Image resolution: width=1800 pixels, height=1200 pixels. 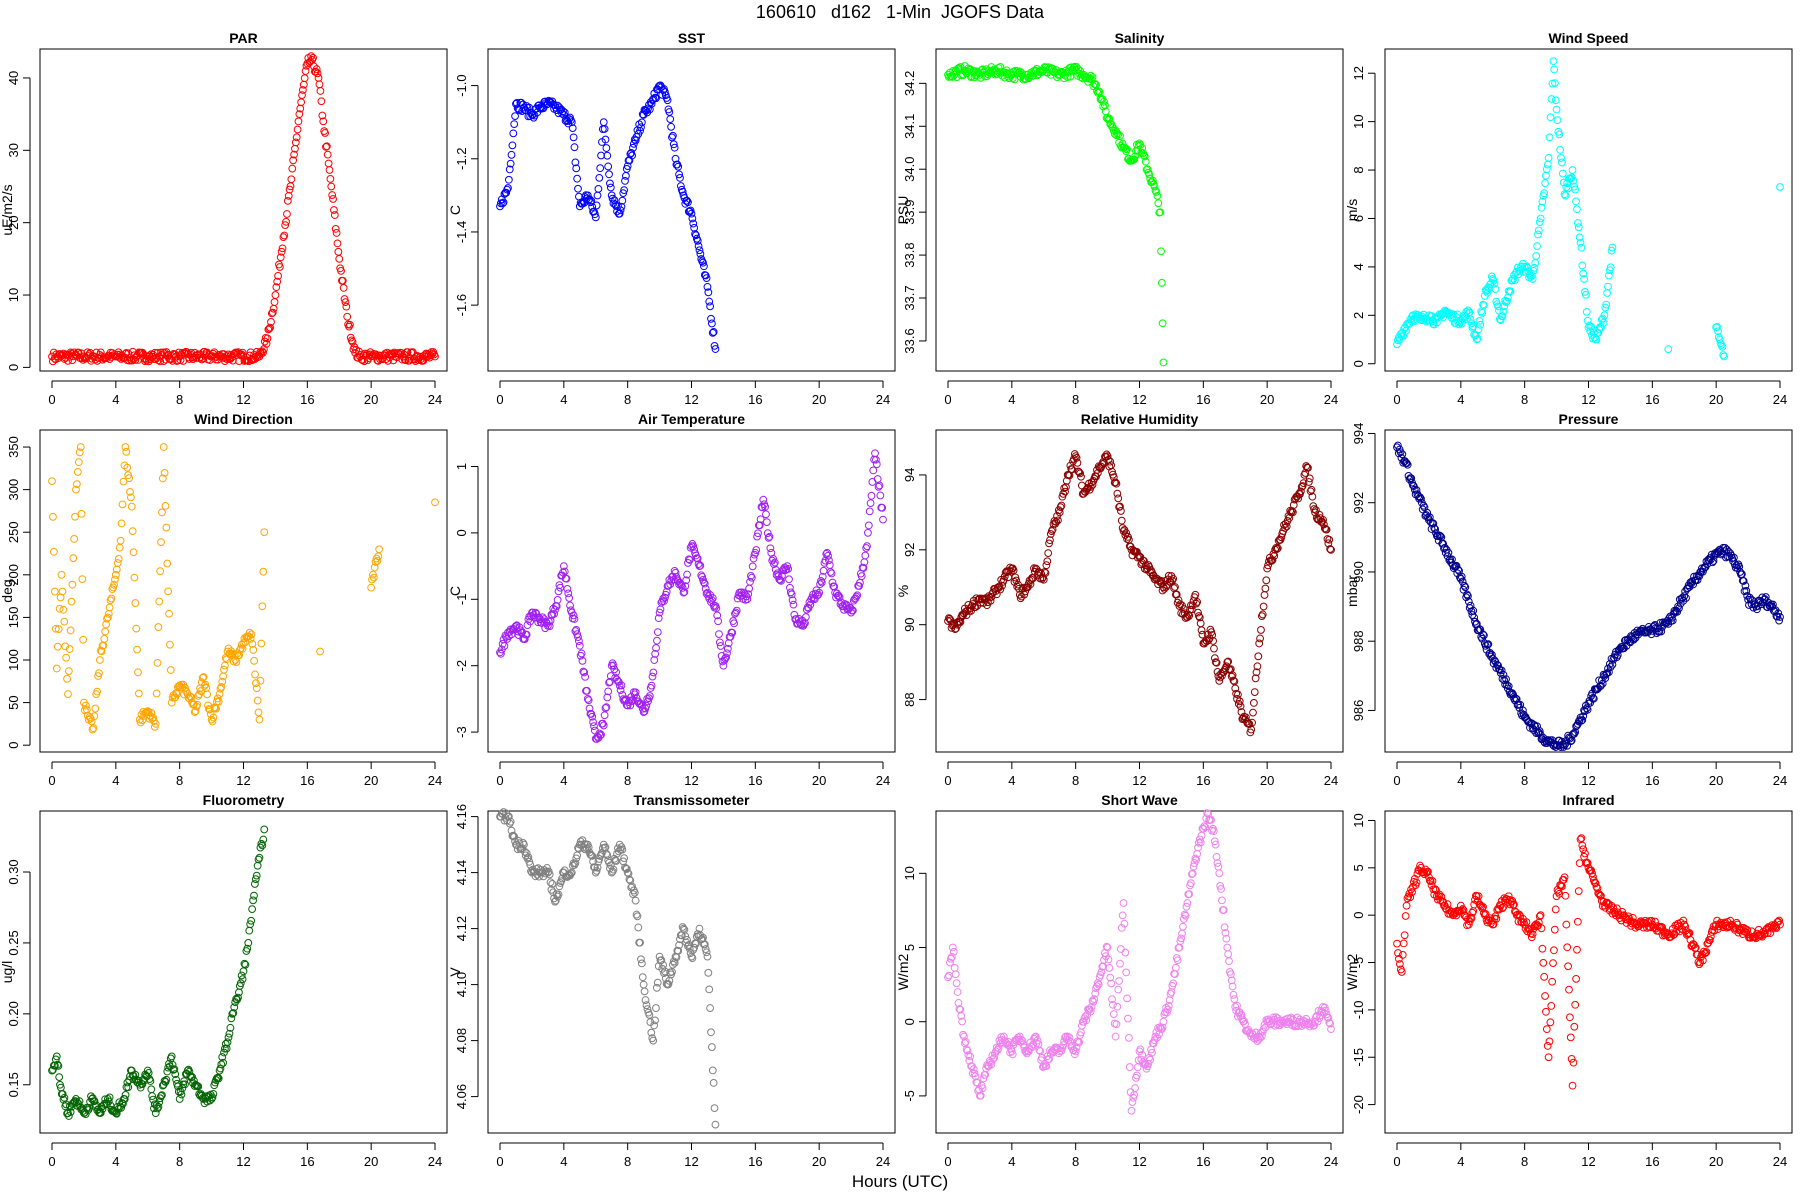 What do you see at coordinates (7, 590) in the screenshot?
I see `y-axis-label: deg` at bounding box center [7, 590].